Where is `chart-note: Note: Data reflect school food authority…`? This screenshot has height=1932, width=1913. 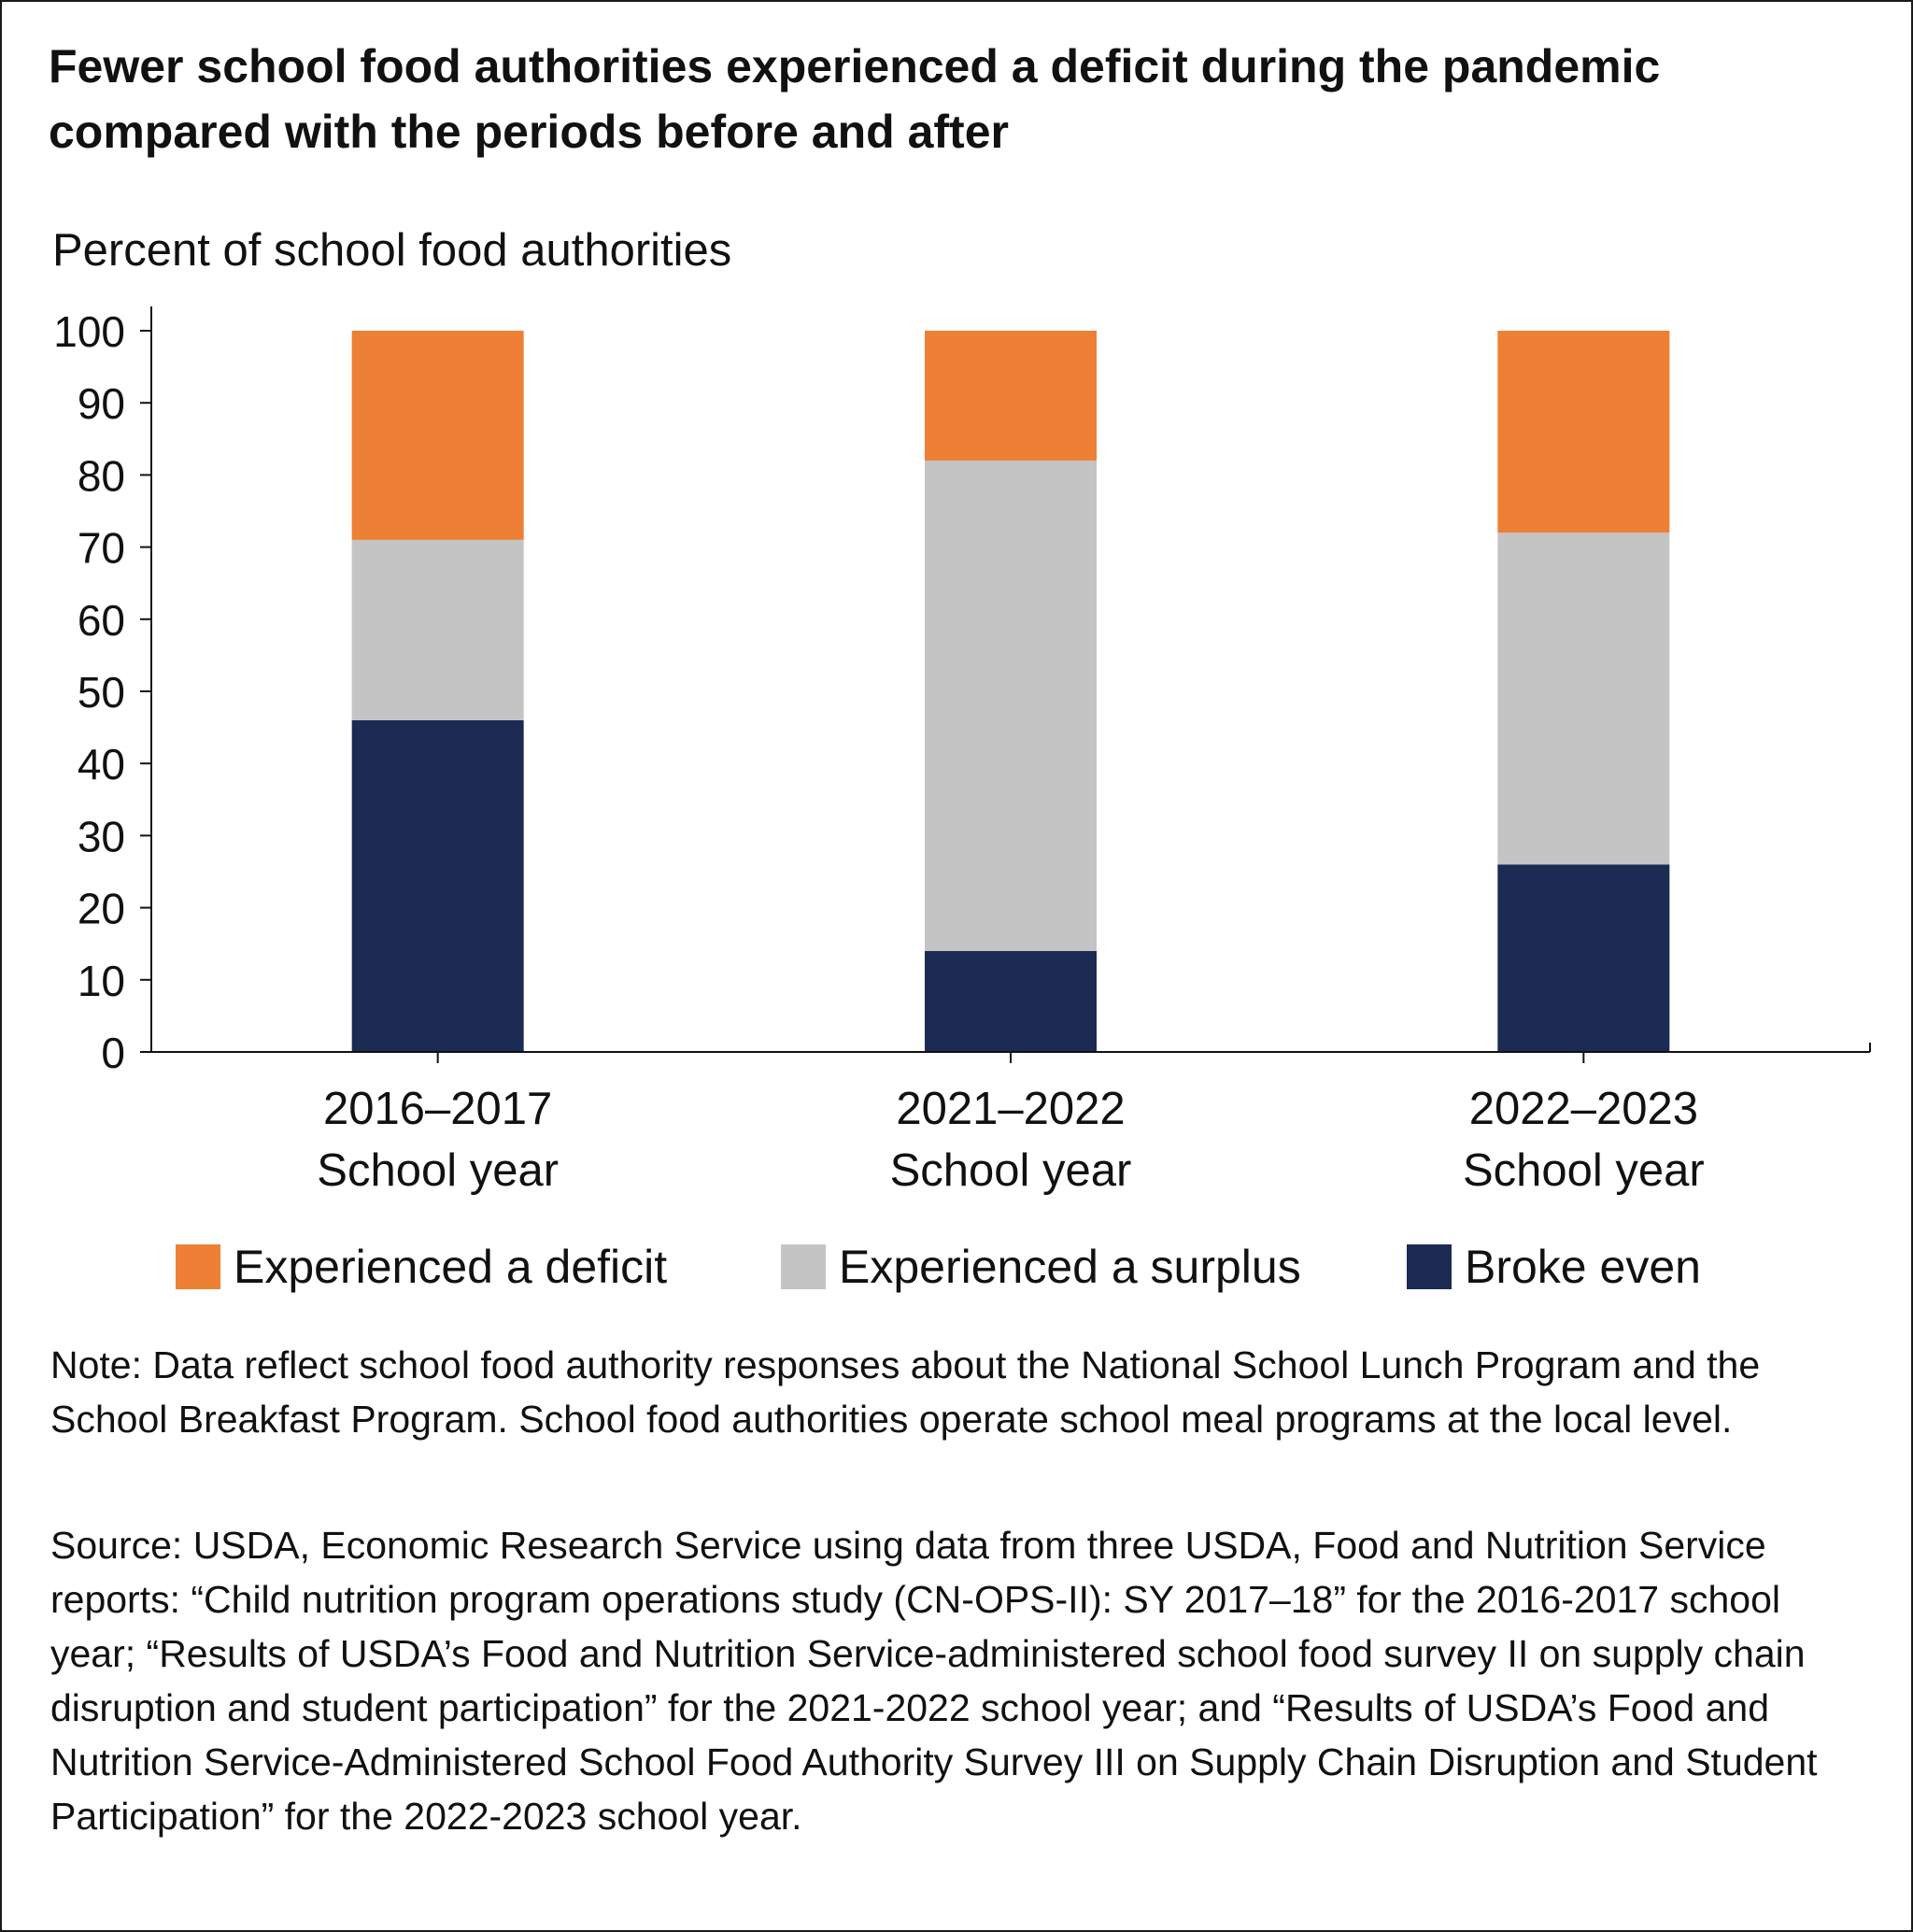
chart-note: Note: Data reflect school food authority… is located at coordinates (905, 1392).